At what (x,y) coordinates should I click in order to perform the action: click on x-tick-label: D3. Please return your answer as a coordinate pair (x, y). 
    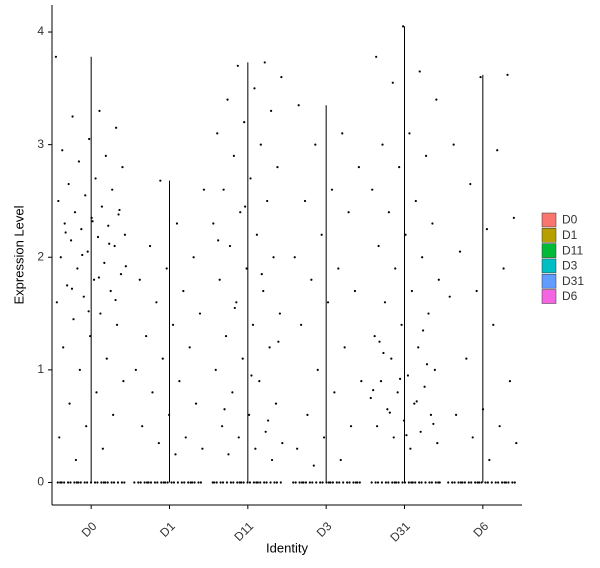
    Looking at the image, I should click on (324, 529).